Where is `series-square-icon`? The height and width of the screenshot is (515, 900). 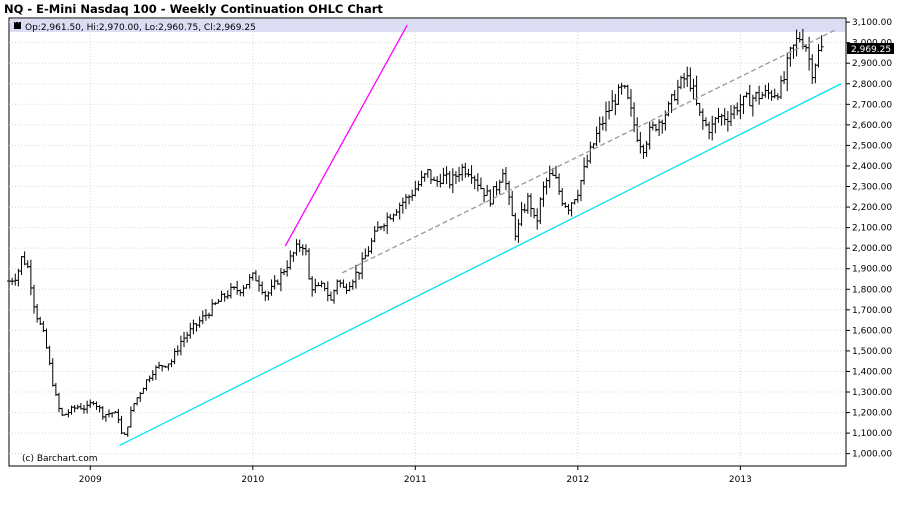
series-square-icon is located at coordinates (17, 25).